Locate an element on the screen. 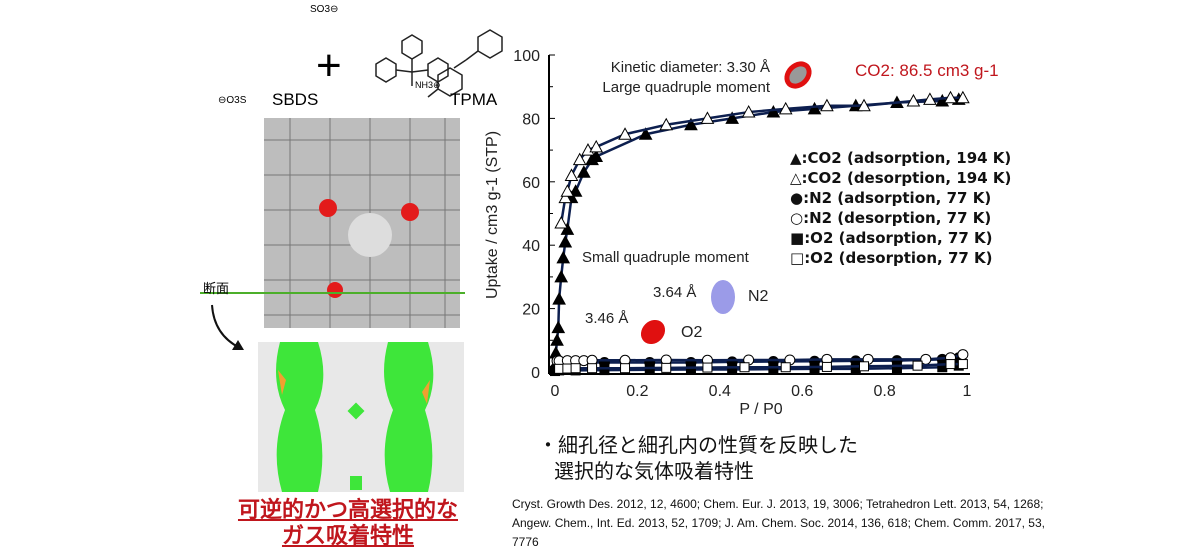  x-tick-label: 1 is located at coordinates (967, 391).